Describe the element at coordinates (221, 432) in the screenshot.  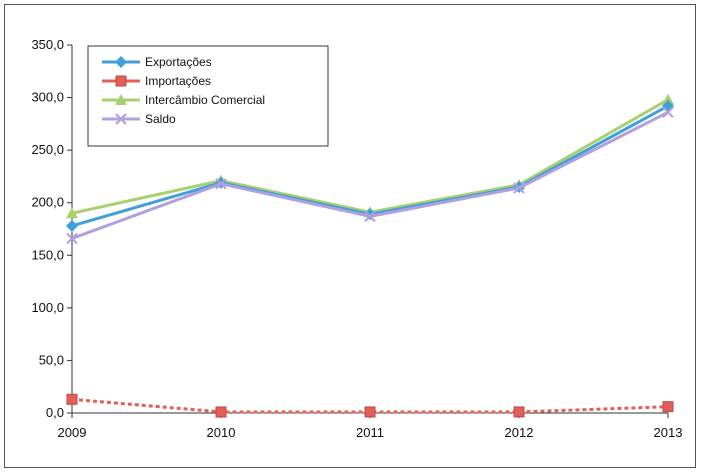
I see `x-tick-label: 2010` at that location.